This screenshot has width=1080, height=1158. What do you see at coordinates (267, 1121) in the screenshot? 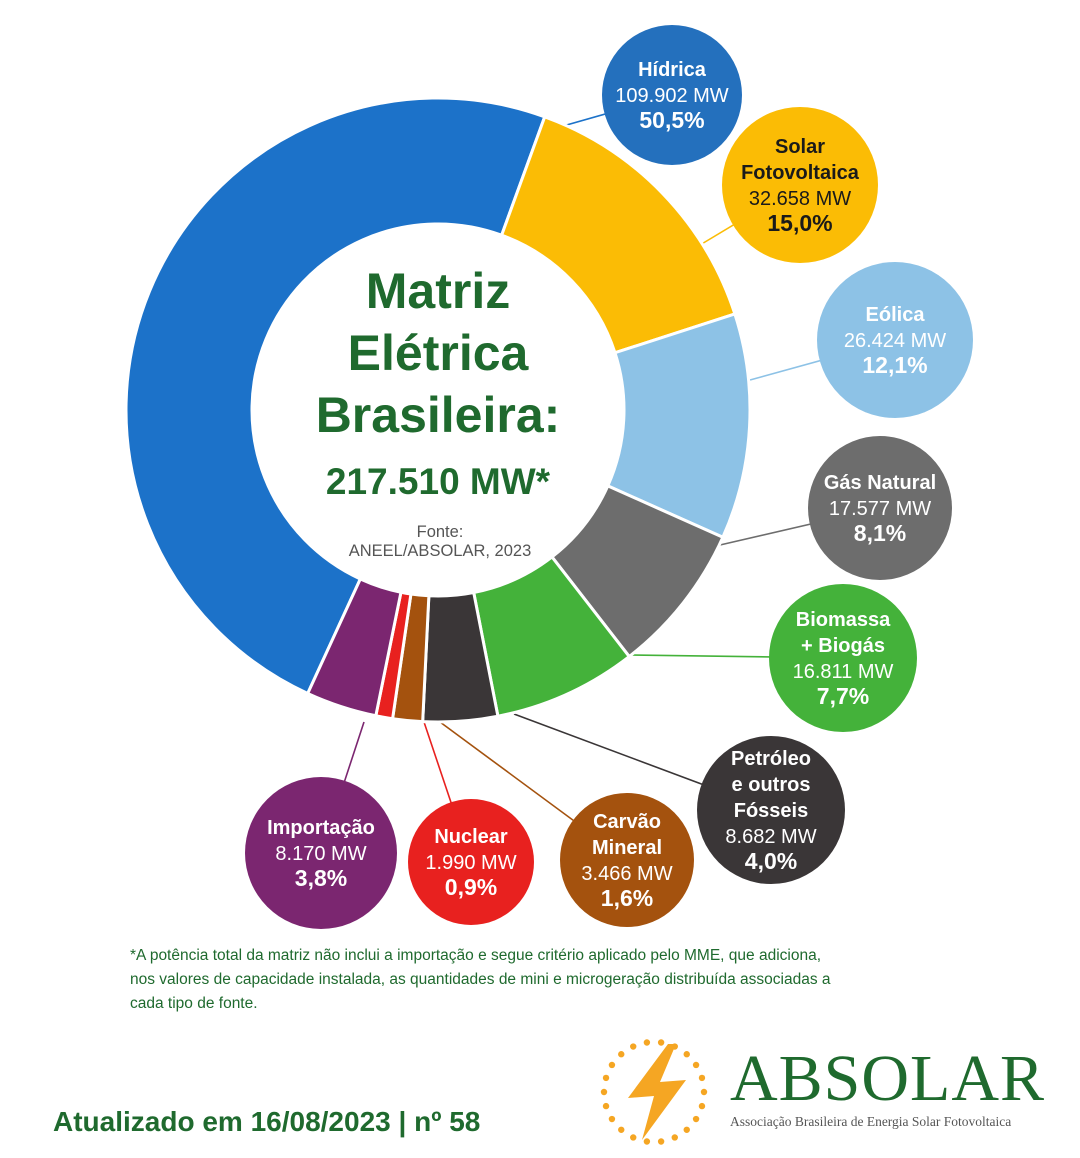
I see `updated-date: Atualizado em 16/08/2023 | nº 58` at bounding box center [267, 1121].